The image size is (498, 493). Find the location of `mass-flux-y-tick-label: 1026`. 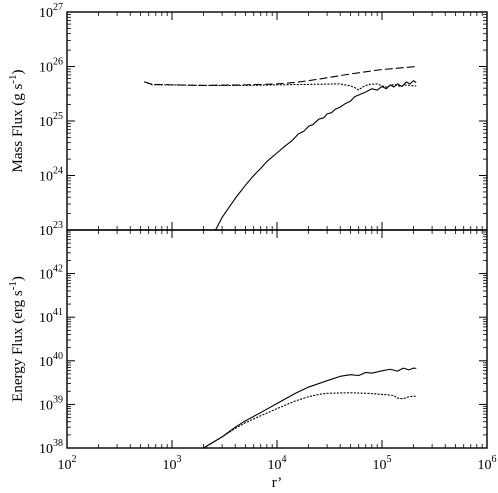

mass-flux-y-tick-label: 1026 is located at coordinates (51, 66).